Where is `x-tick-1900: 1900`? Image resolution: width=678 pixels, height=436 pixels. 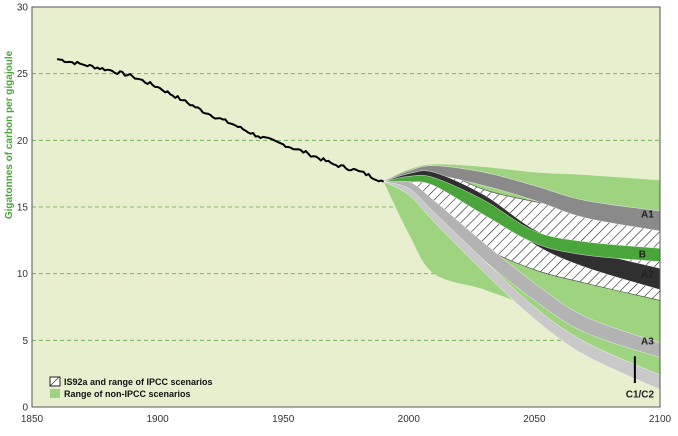 x-tick-1900: 1900 is located at coordinates (157, 419).